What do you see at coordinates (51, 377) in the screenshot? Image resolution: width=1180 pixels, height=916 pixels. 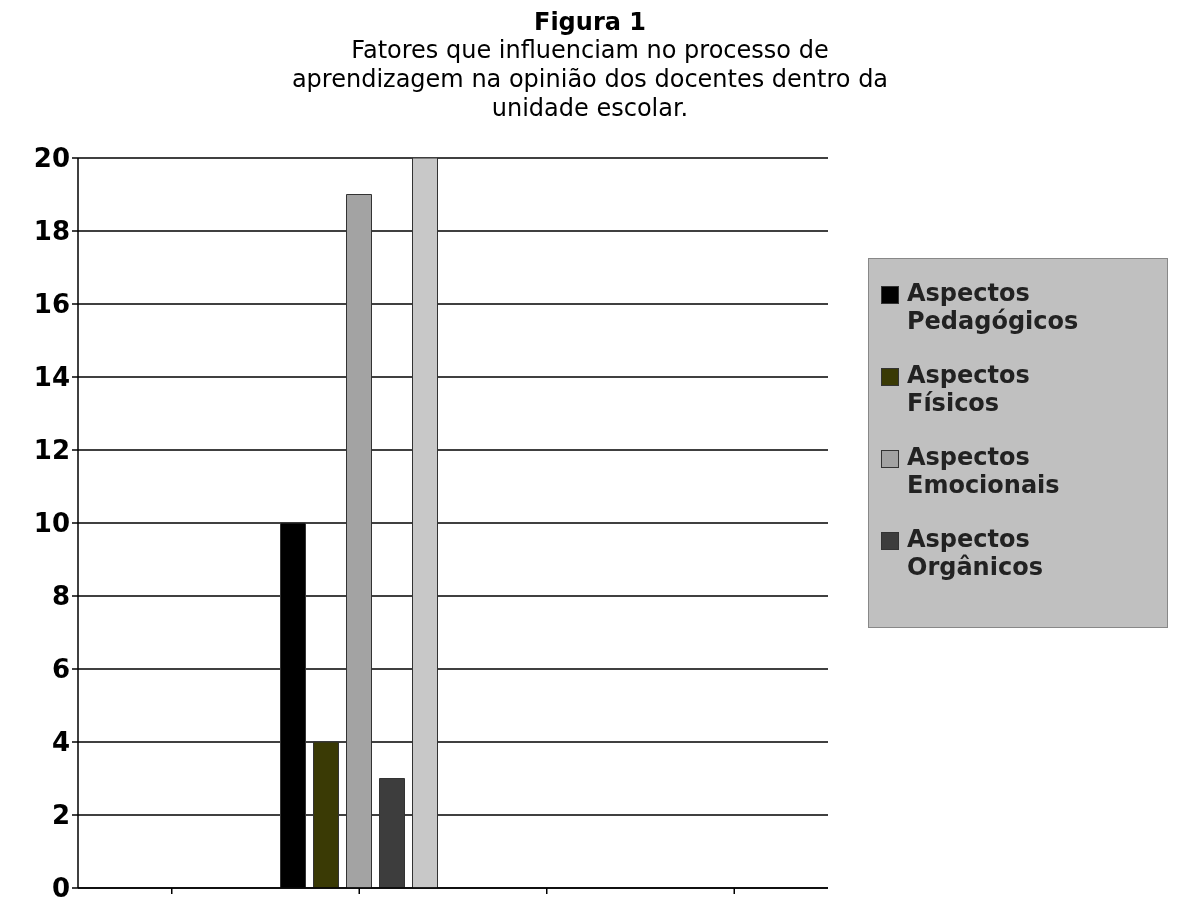 I see `y-tick-label: 14` at bounding box center [51, 377].